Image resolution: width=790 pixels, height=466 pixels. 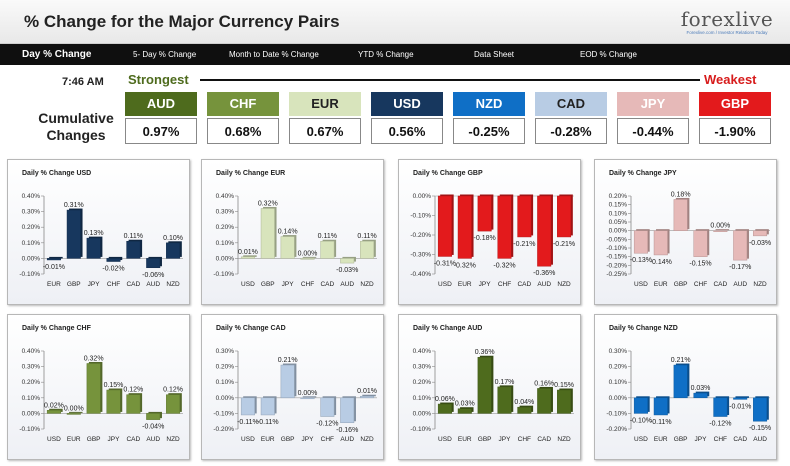 What do you see at coordinates (161, 104) in the screenshot?
I see `currency-code: AUD` at bounding box center [161, 104].